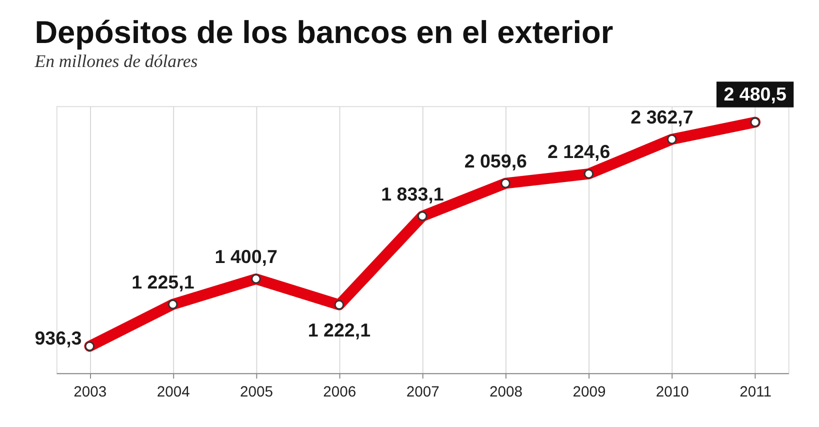 The width and height of the screenshot is (819, 427). Describe the element at coordinates (246, 257) in the screenshot. I see `data-label: 1 400,7` at that location.